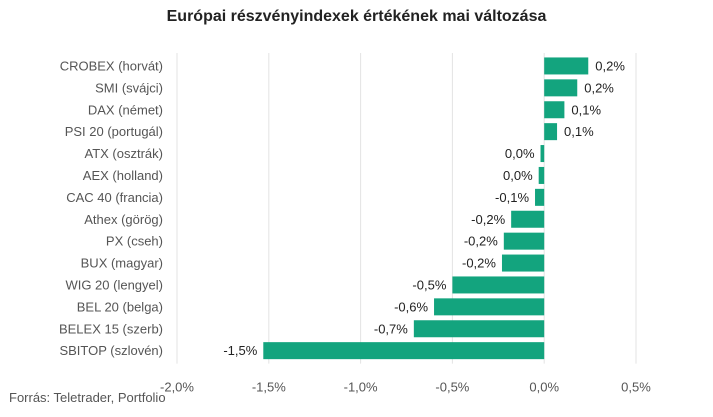 This screenshot has width=713, height=417. Describe the element at coordinates (129, 87) in the screenshot. I see `category-label: SMI (svájci)` at that location.